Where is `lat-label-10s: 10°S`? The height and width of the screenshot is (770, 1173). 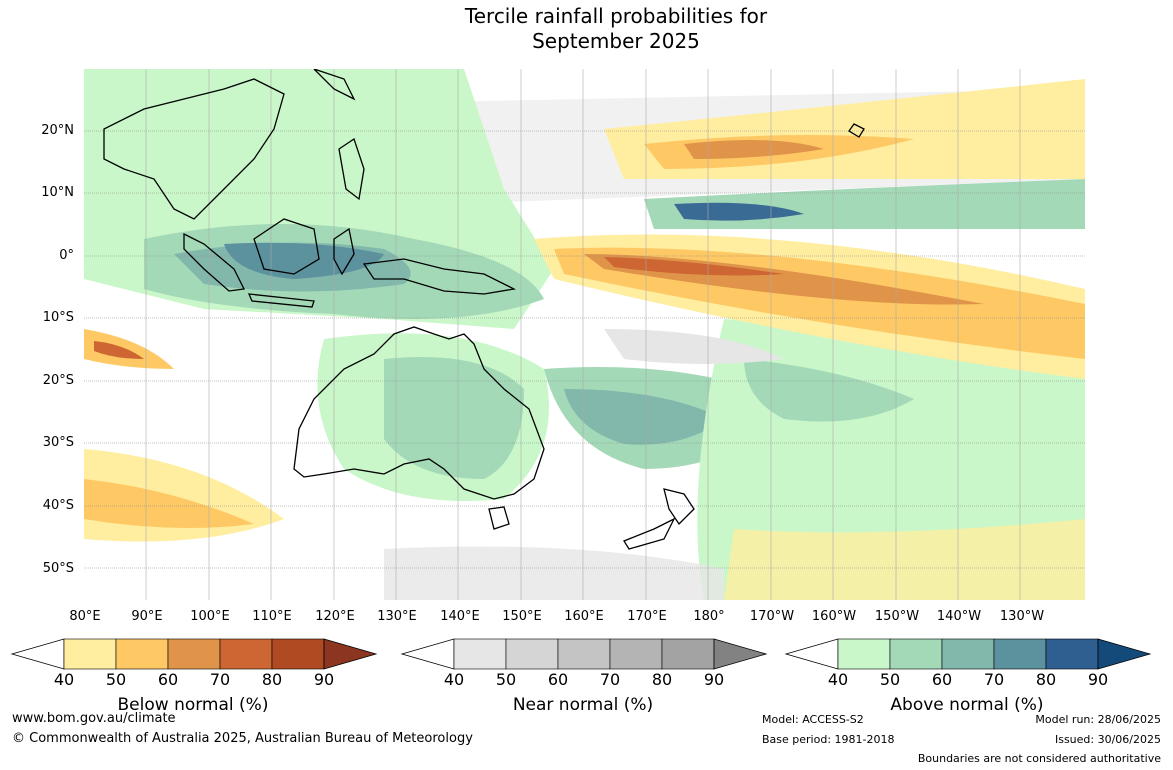 lat-label-10s: 10°S is located at coordinates (58, 317).